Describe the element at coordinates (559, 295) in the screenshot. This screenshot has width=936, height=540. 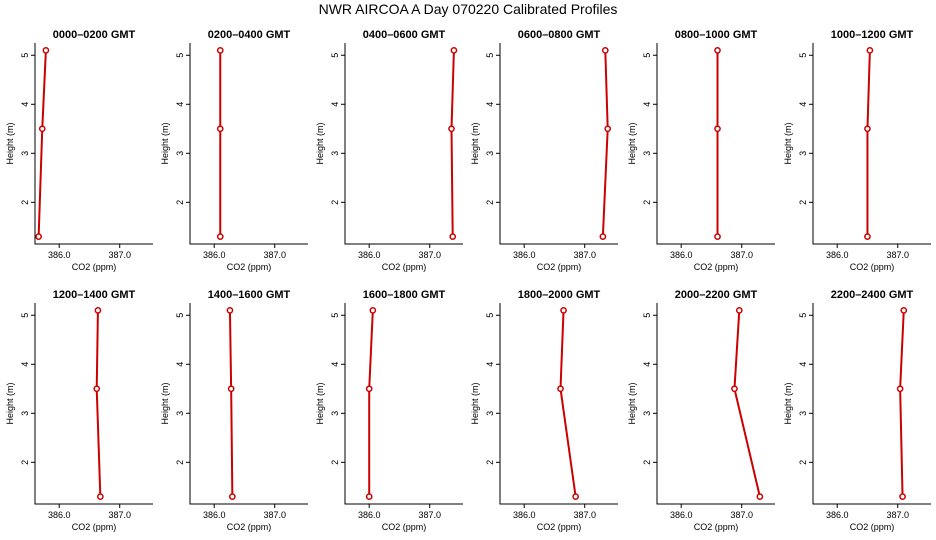
I see `panel-title: 1800–2000 GMT` at that location.